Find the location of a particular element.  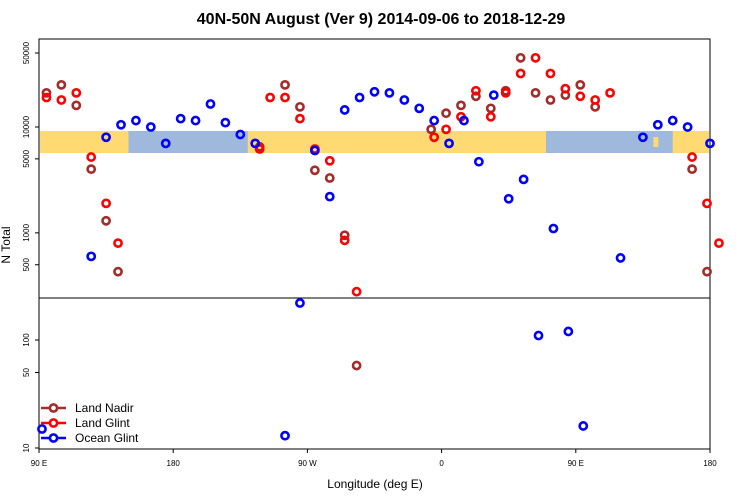

y-tick-label: 5000 is located at coordinates (26, 158).